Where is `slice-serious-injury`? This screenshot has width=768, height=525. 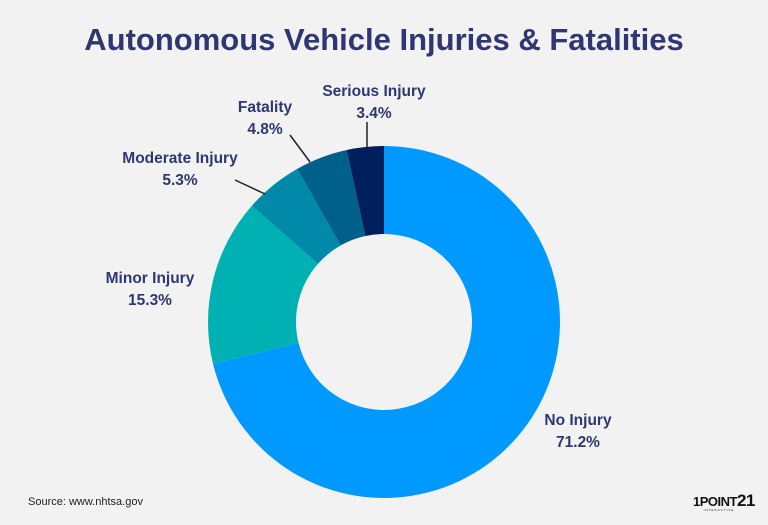 slice-serious-injury is located at coordinates (365, 191).